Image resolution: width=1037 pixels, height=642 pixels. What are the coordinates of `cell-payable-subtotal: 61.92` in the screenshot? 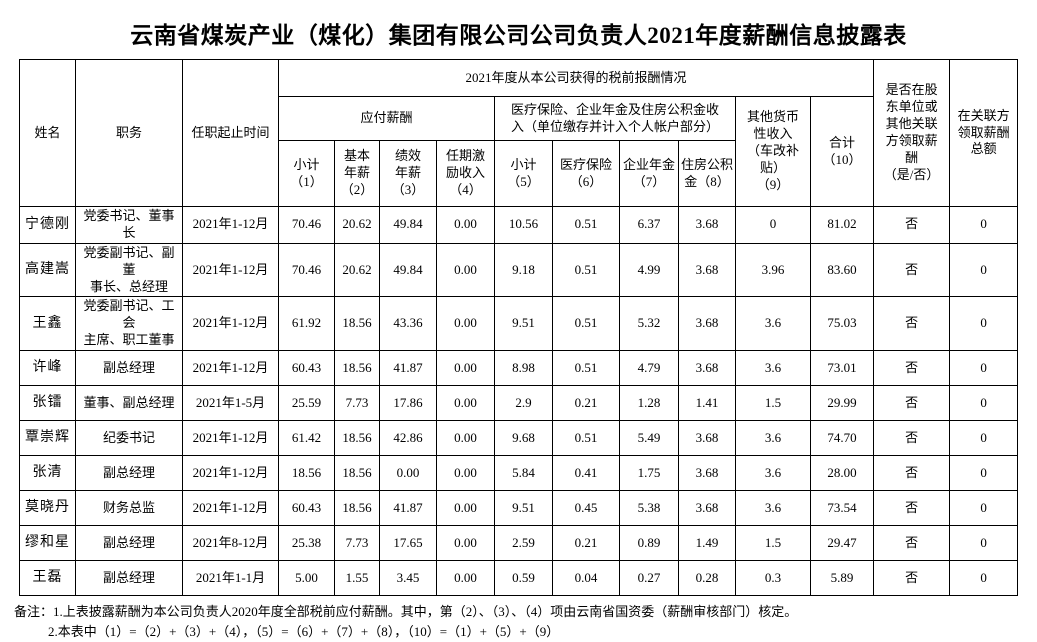 It's located at (306, 324).